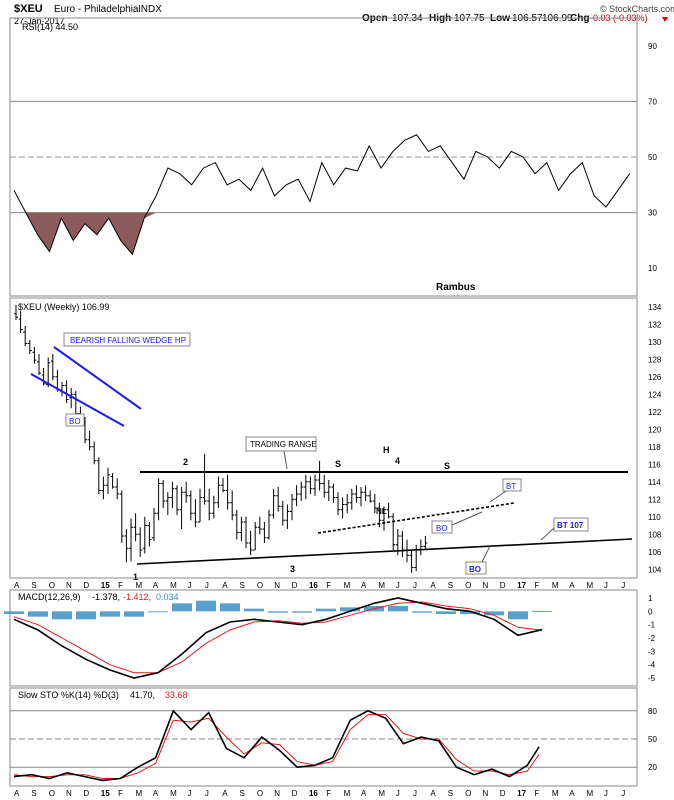 This screenshot has width=674, height=800. Describe the element at coordinates (386, 450) in the screenshot. I see `head-label: H` at that location.